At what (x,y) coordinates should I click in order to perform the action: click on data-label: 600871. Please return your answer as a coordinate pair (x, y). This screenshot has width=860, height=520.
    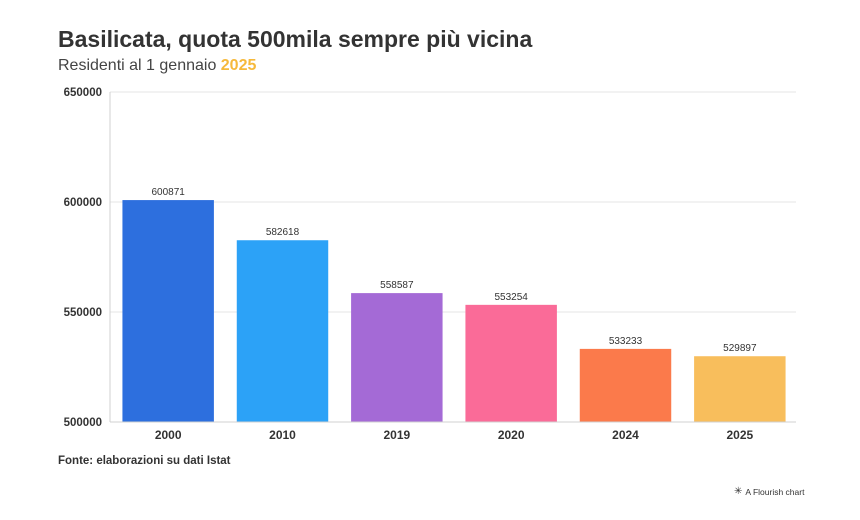
    Looking at the image, I should click on (168, 192).